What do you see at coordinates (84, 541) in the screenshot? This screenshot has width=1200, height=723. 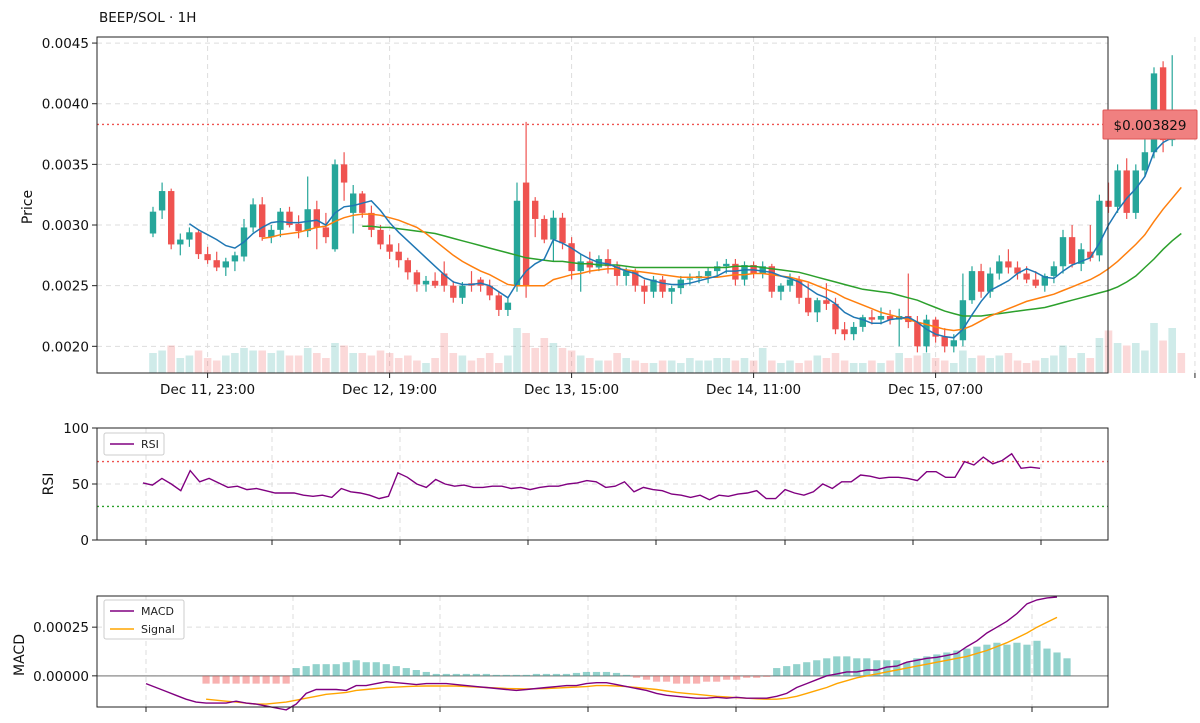 I see `rsi-ytick-label: 0` at bounding box center [84, 541].